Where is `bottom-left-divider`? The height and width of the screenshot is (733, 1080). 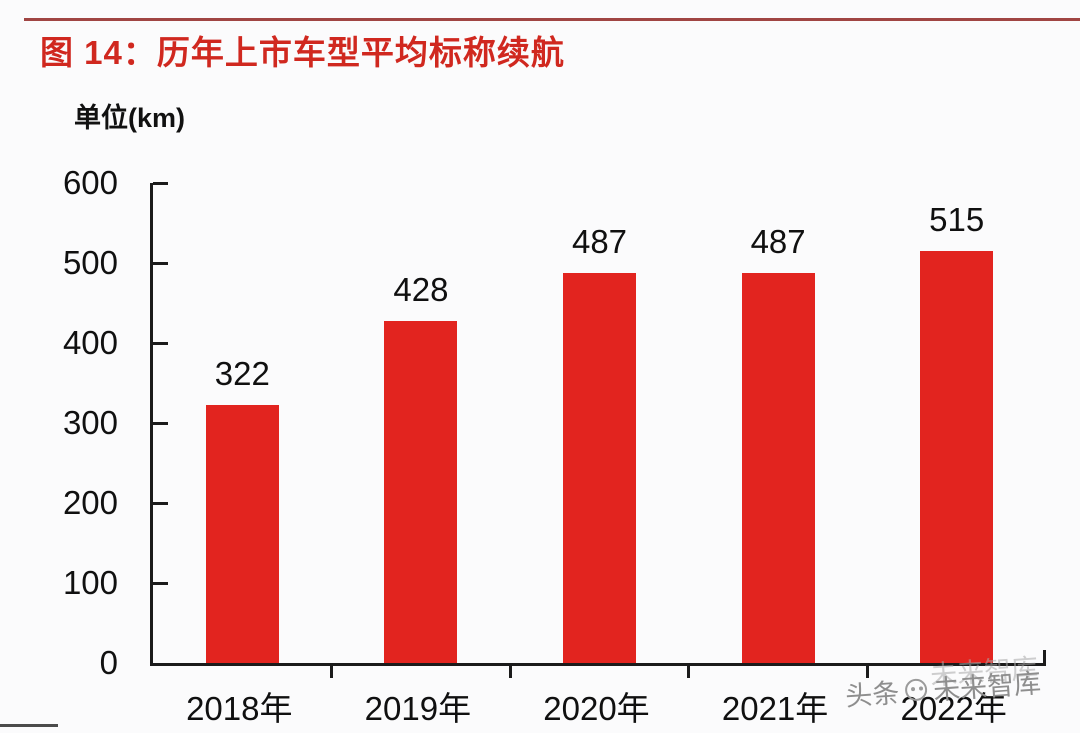 bottom-left-divider is located at coordinates (29, 725).